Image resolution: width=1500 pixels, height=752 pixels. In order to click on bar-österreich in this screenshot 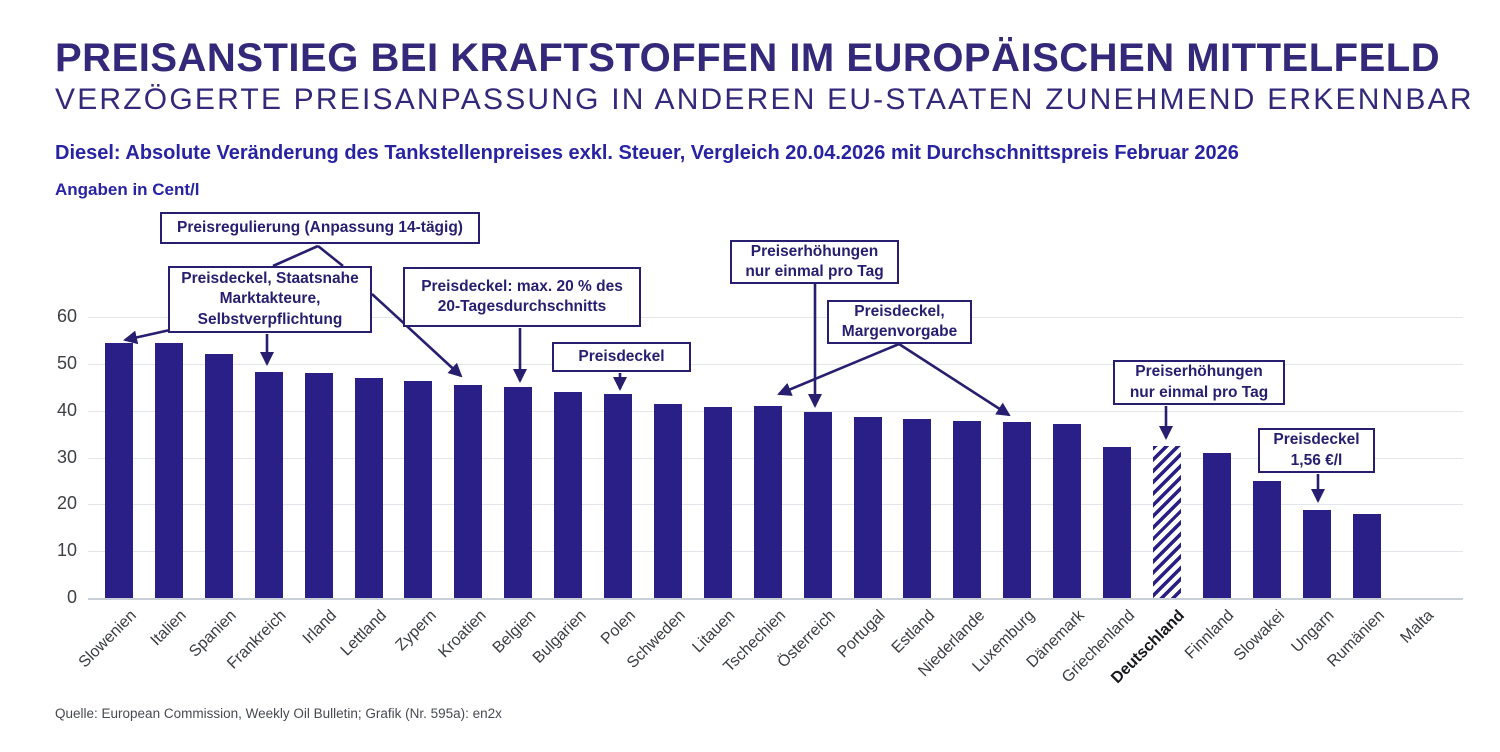, I will do `click(817, 505)`.